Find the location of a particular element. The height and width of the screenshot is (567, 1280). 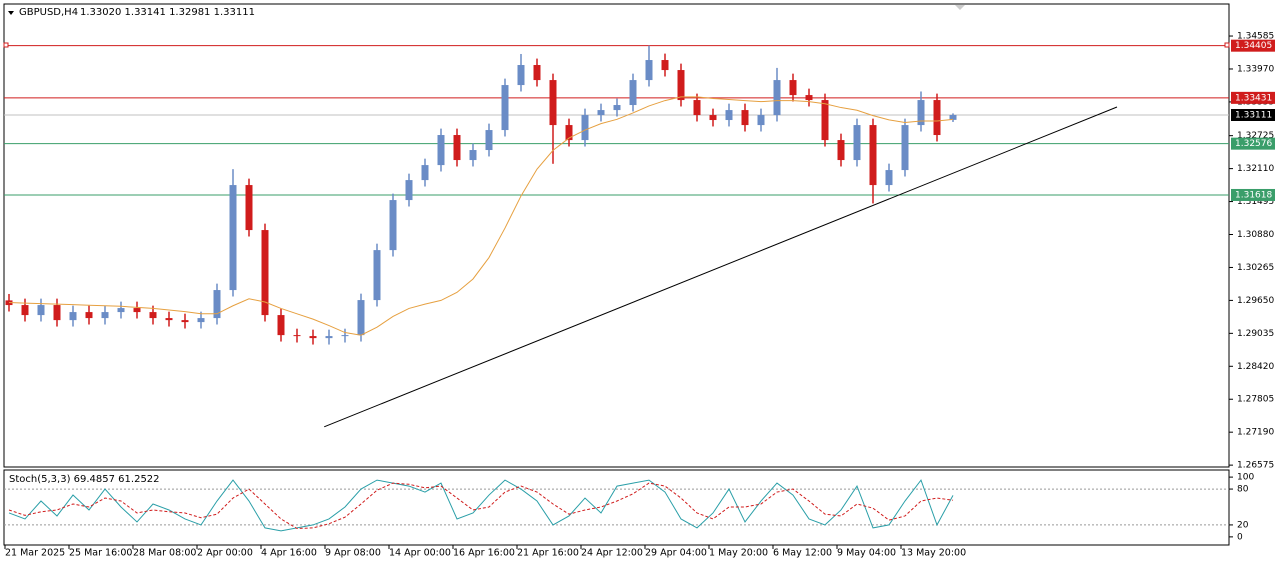

x-tick-label: 6 May 12:00 is located at coordinates (802, 553).